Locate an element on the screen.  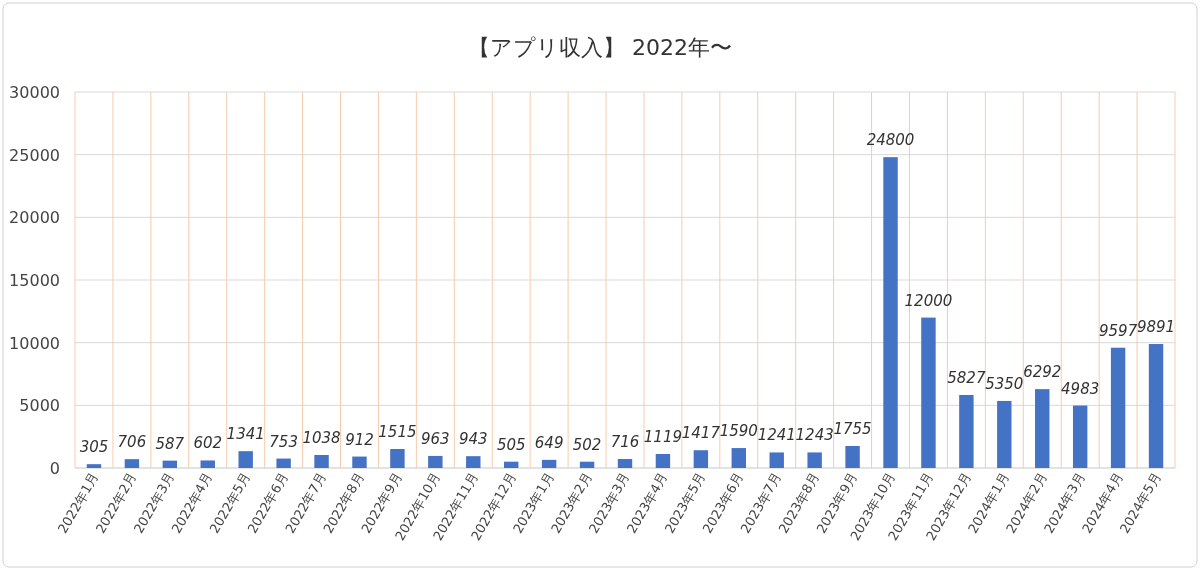
data-label: 24800 is located at coordinates (890, 140).